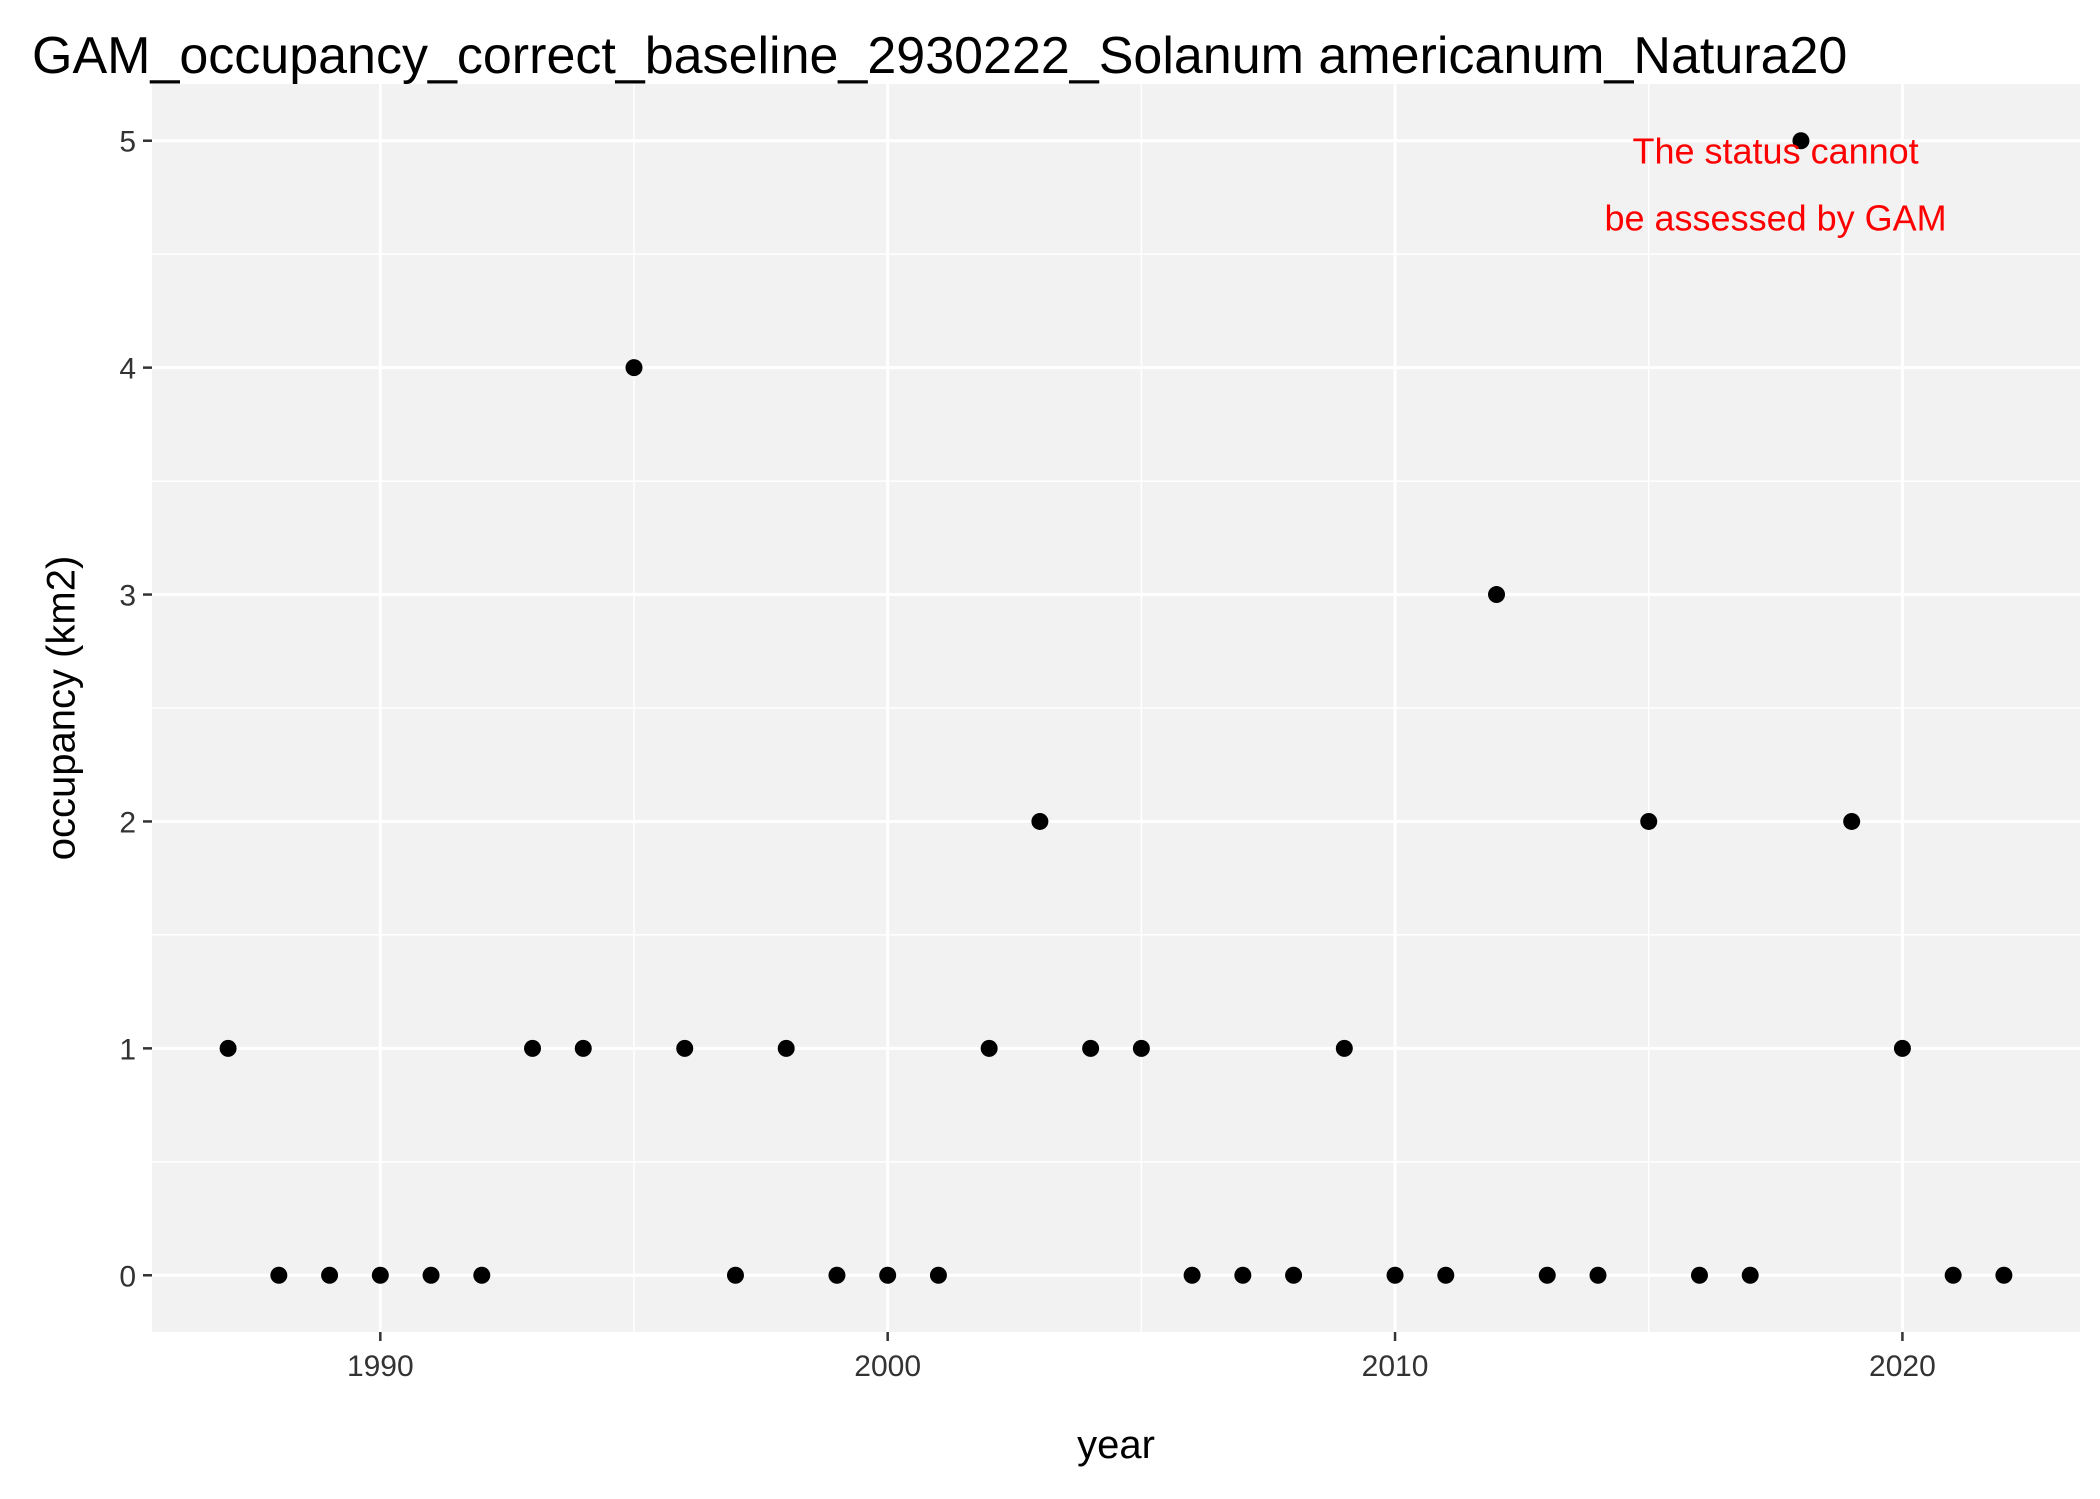 Image resolution: width=2100 pixels, height=1499 pixels. I want to click on y-axis-title: occupancy (km2), so click(62, 708).